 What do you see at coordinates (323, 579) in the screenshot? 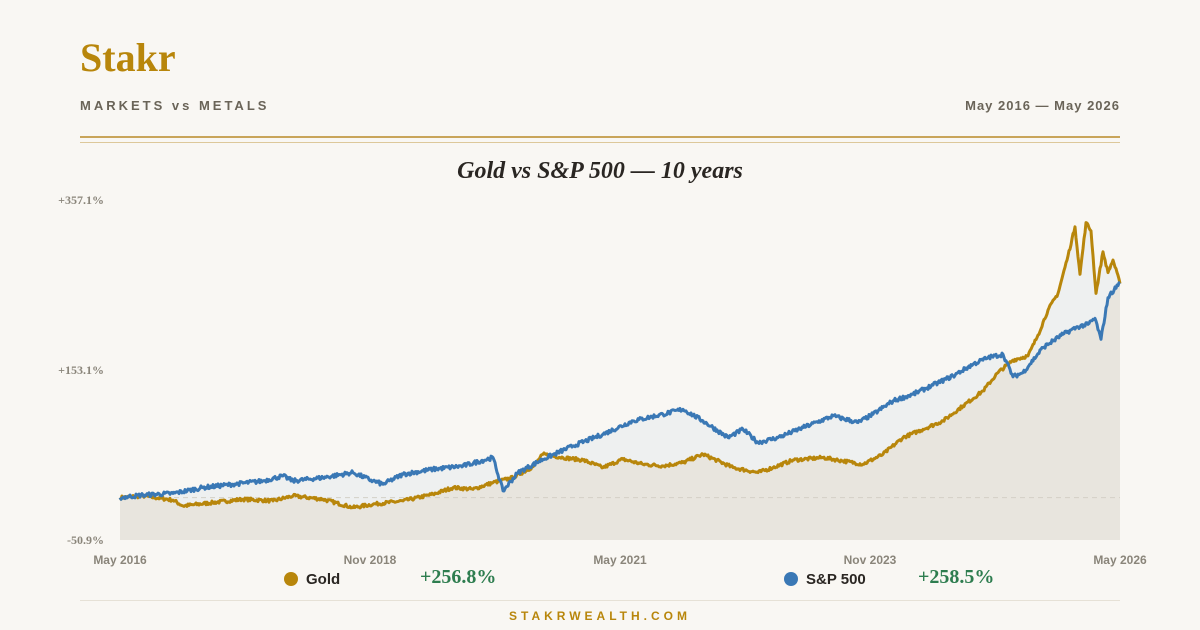
I see `legend-gold-label: Gold` at bounding box center [323, 579].